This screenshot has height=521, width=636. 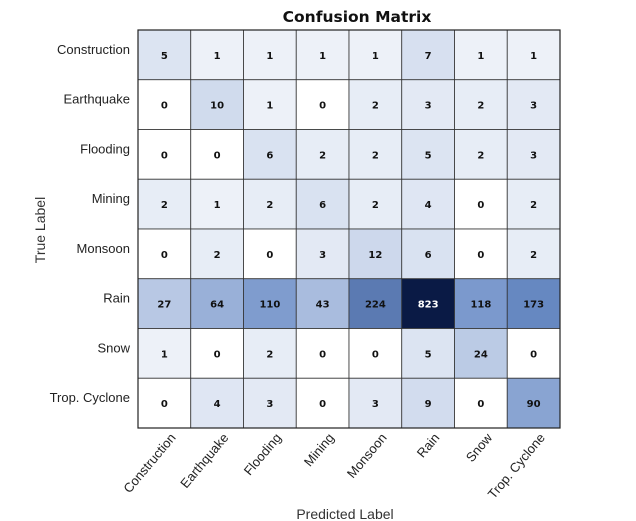 I want to click on cell-value-label: 12, so click(x=375, y=255).